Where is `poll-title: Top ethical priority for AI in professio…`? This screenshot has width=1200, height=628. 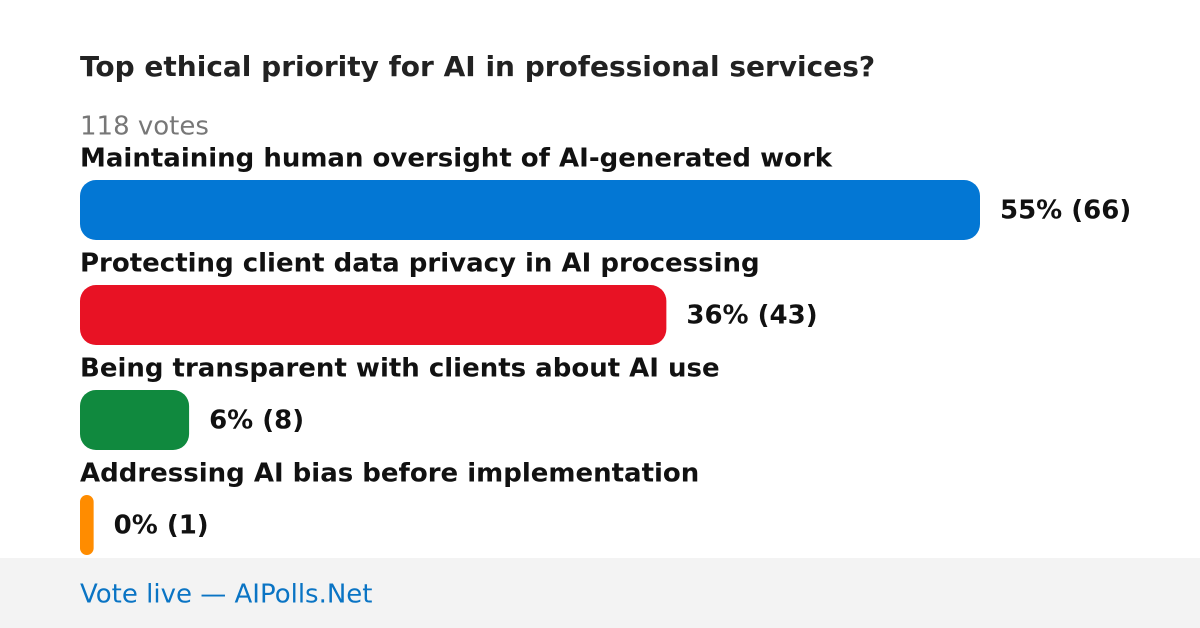 poll-title: Top ethical priority for AI in professio… is located at coordinates (477, 66).